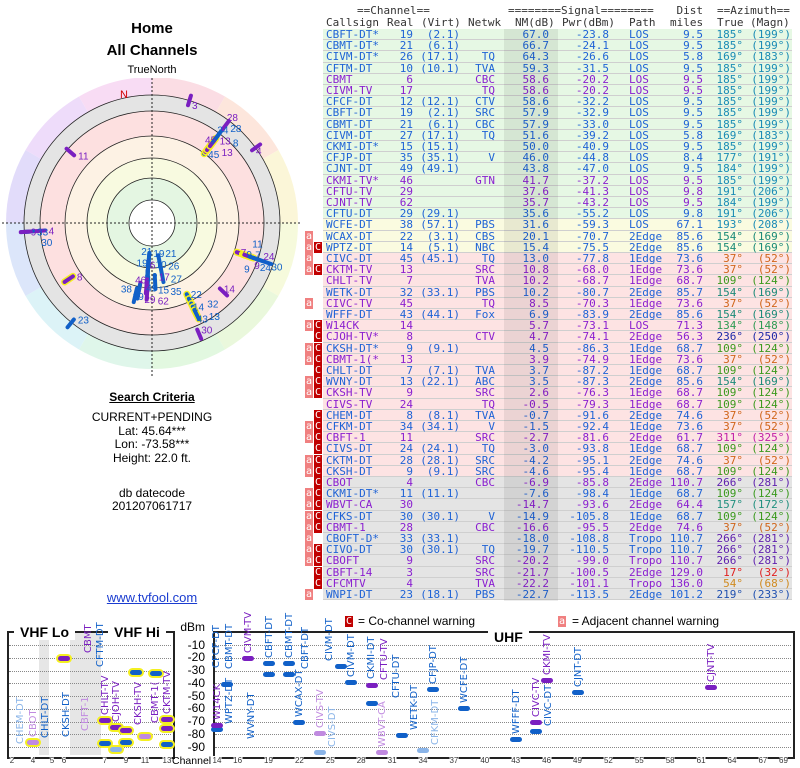  I want to click on table-row: CJNT-TV 62 35.7 -43.2 LOS 9.5 184° (199°), so click(557, 203).